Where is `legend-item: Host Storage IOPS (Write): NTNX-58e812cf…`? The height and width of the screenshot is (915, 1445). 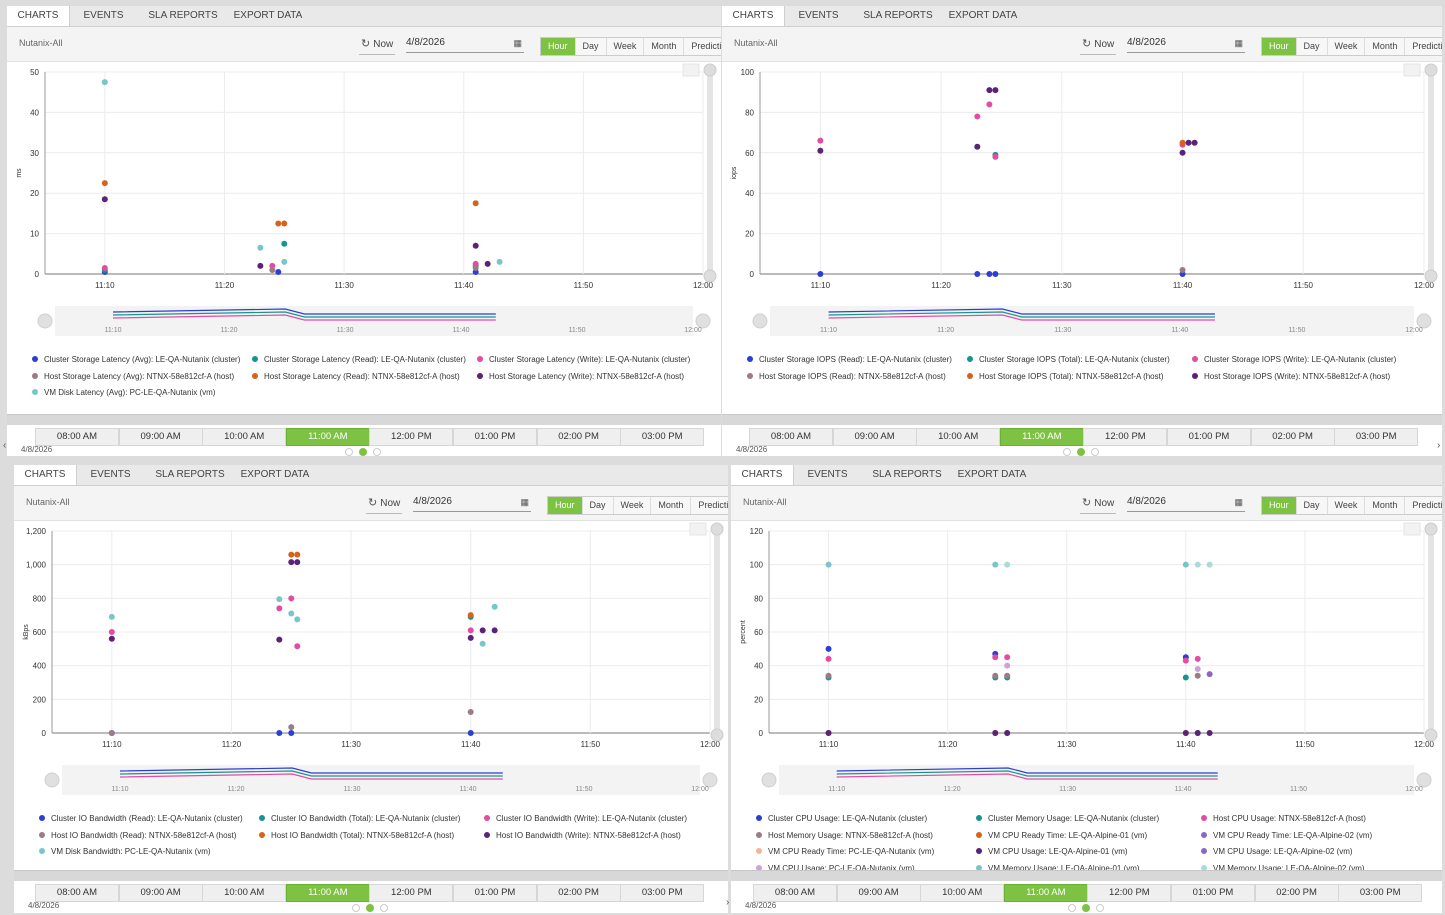 legend-item: Host Storage IOPS (Write): NTNX-58e812cf… is located at coordinates (1291, 376).